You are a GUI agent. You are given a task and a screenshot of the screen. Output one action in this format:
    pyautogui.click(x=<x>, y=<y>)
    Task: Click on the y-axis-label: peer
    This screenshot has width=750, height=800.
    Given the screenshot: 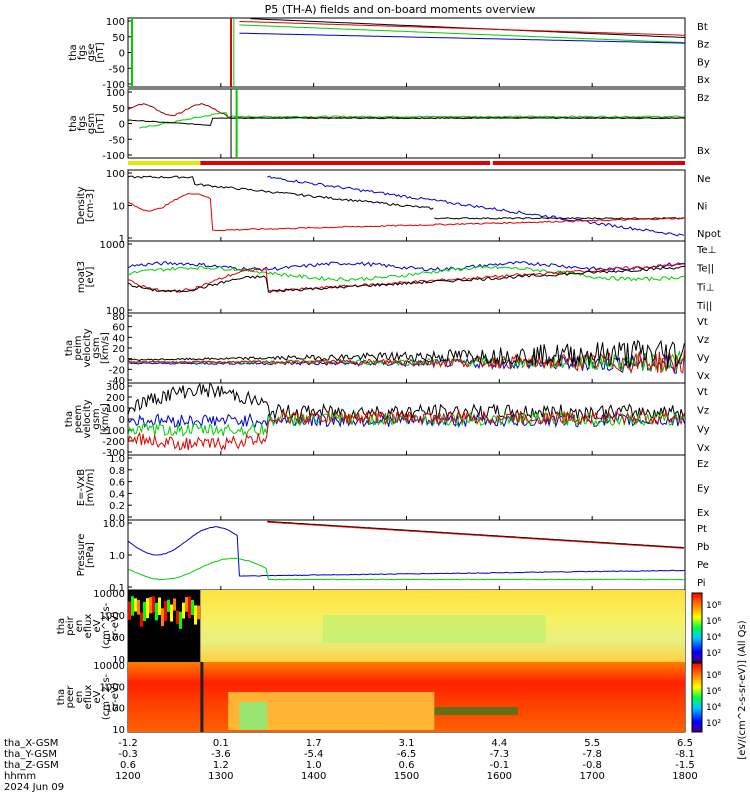 What is the action you would take?
    pyautogui.click(x=70, y=697)
    